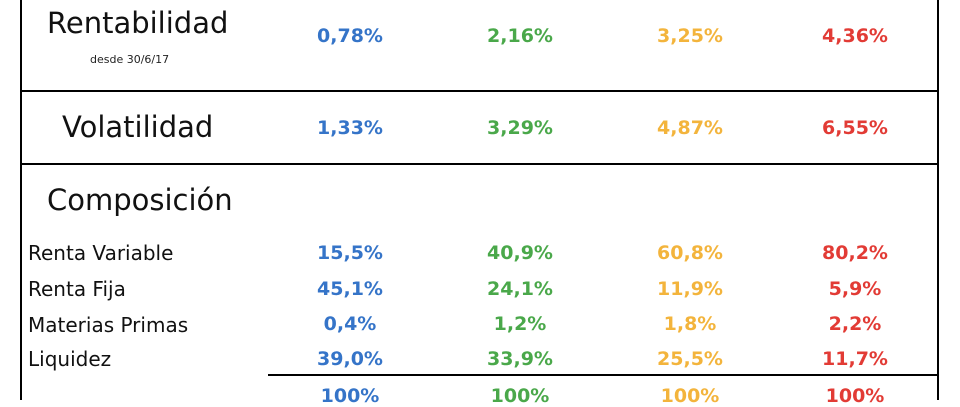  What do you see at coordinates (350, 289) in the screenshot?
I see `composition-value: 45,1%` at bounding box center [350, 289].